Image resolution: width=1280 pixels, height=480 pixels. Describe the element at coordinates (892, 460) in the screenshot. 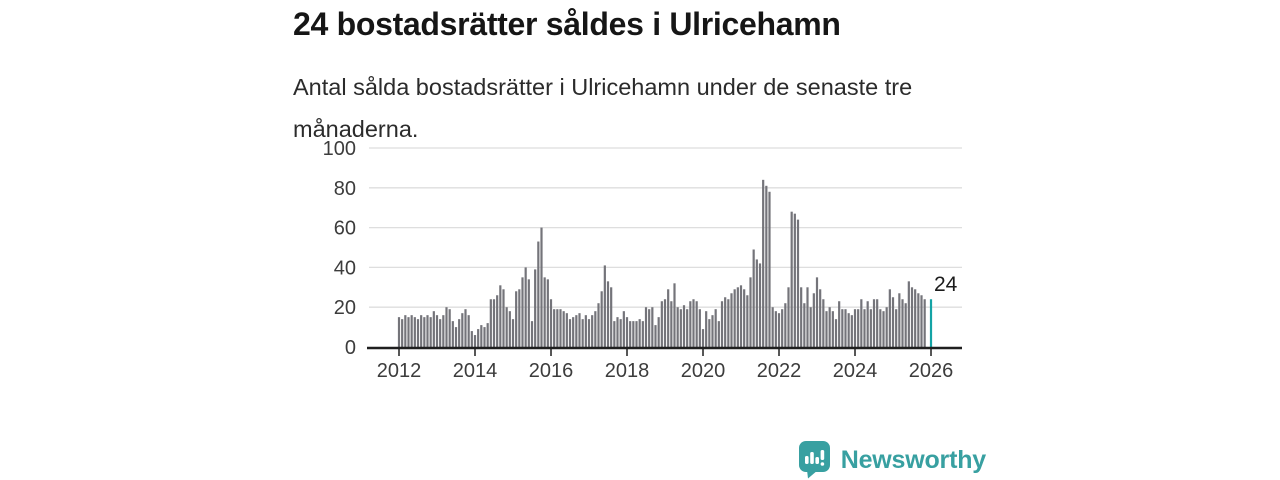

I see `newsworthy-logo: Newsworthy` at that location.